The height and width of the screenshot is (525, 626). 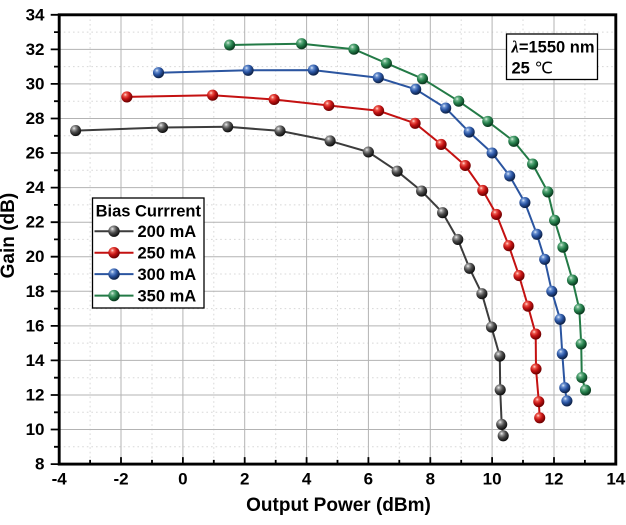 What do you see at coordinates (35, 325) in the screenshot?
I see `svg-text: 16` at bounding box center [35, 325].